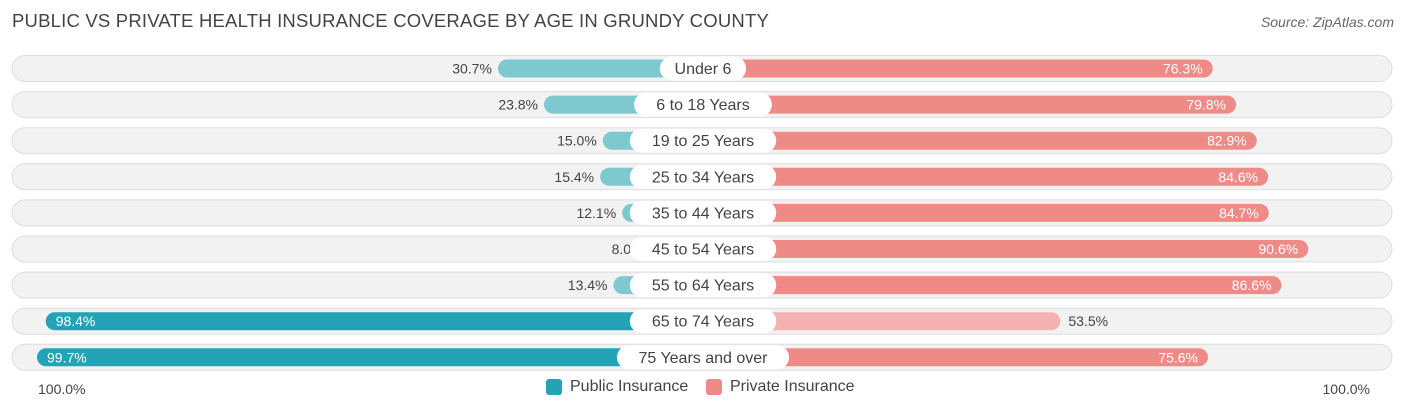 Image resolution: width=1406 pixels, height=414 pixels. I want to click on value-label-private: 75.6%, so click(1178, 357).